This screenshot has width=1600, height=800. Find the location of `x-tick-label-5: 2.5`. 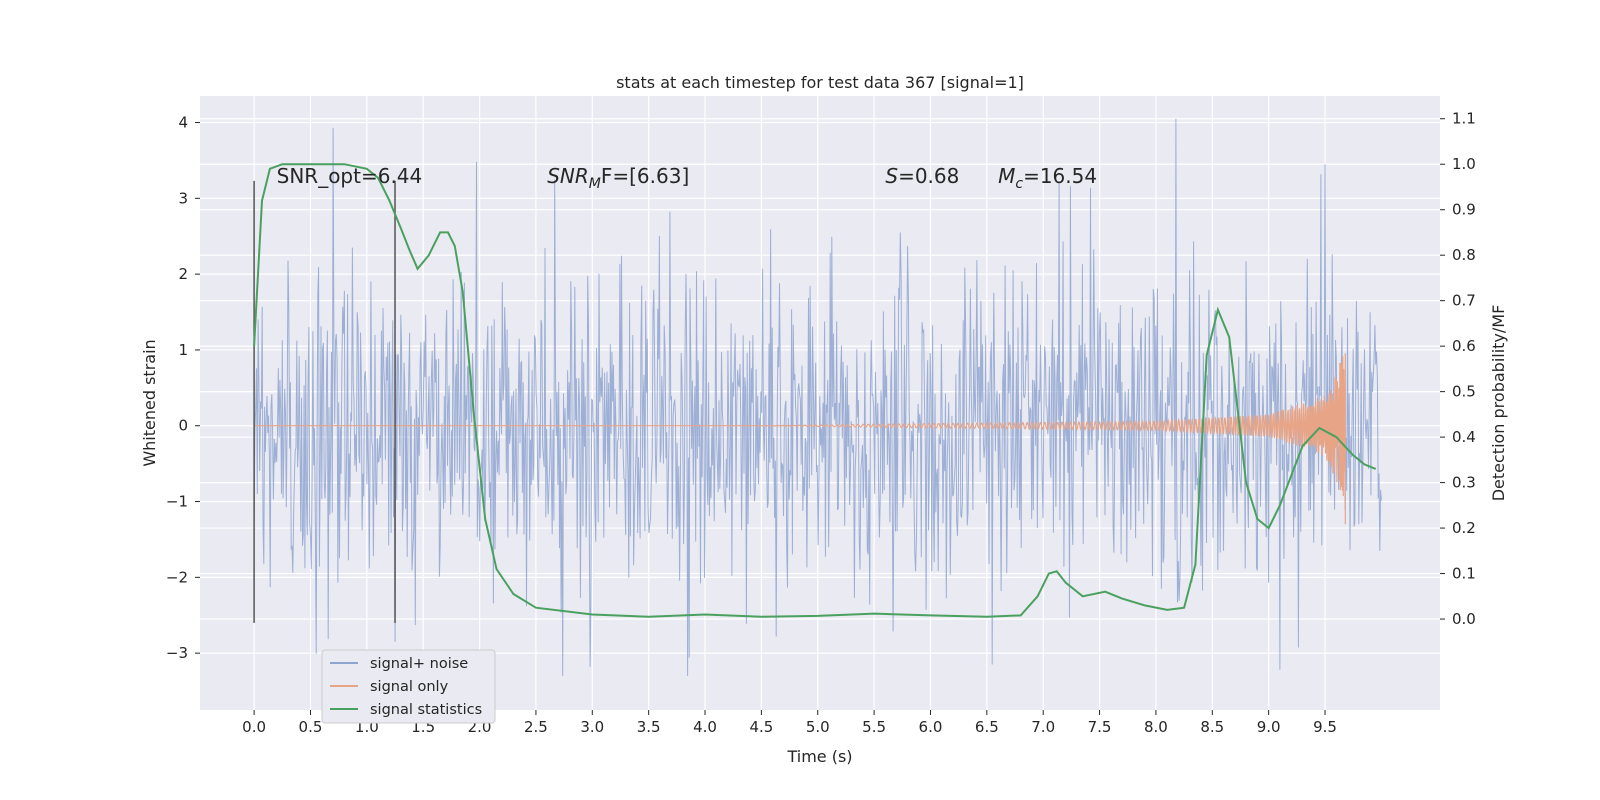

x-tick-label-5: 2.5 is located at coordinates (536, 727).